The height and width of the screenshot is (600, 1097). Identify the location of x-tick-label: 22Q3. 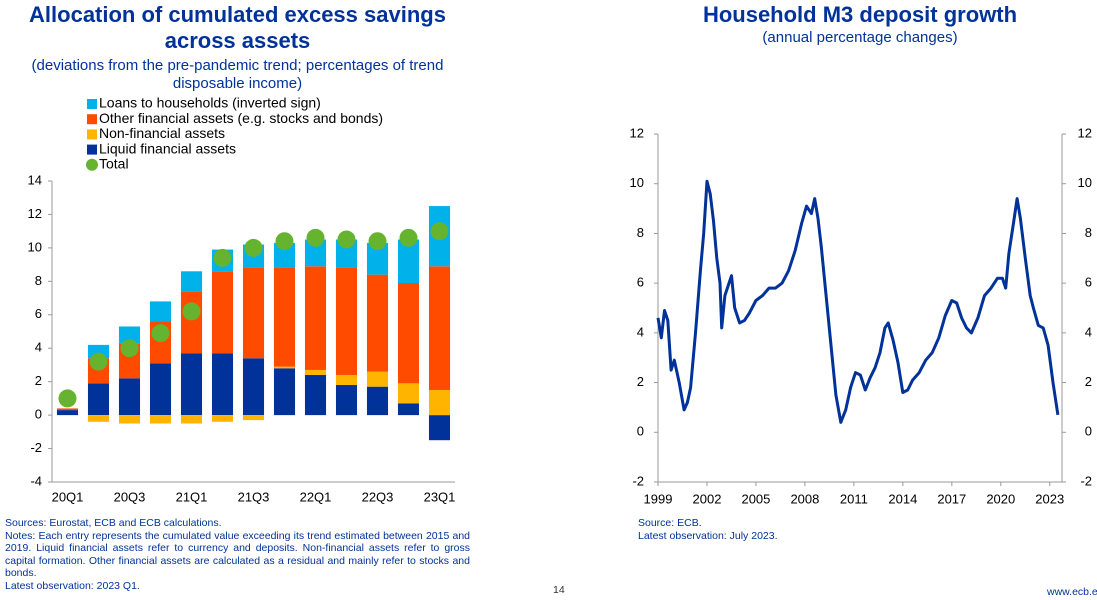
(378, 496).